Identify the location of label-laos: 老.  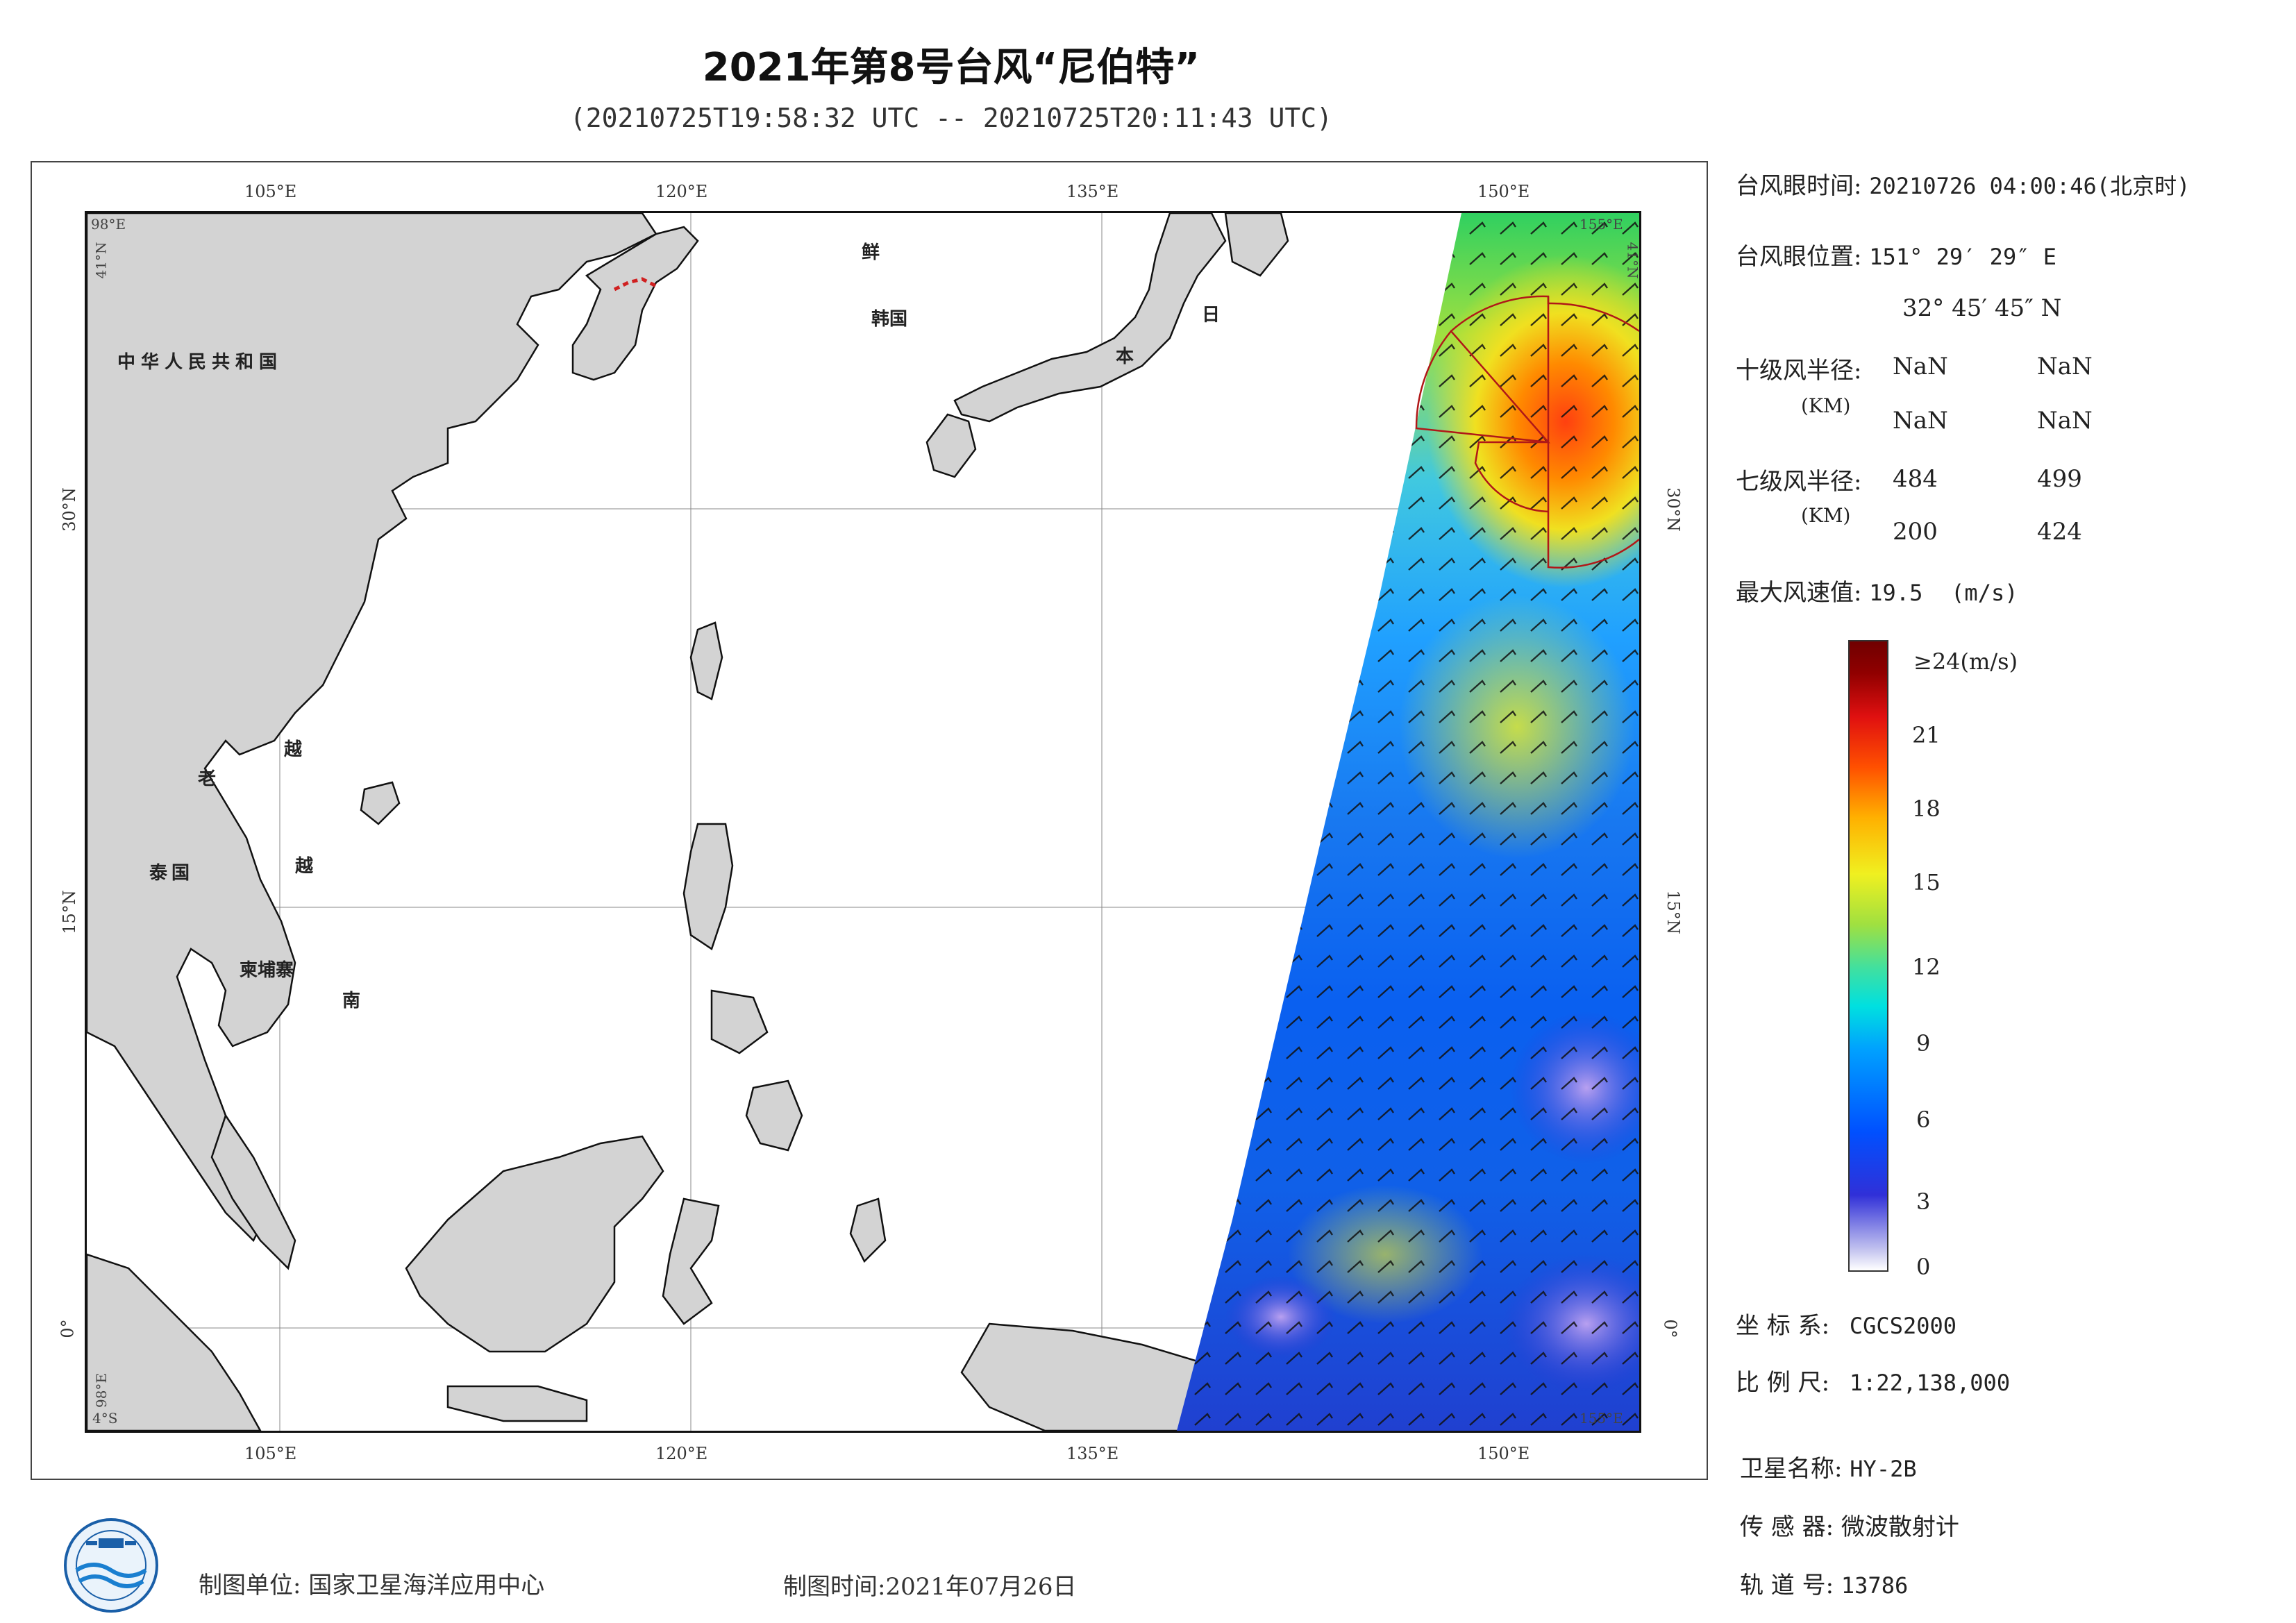
(207, 778).